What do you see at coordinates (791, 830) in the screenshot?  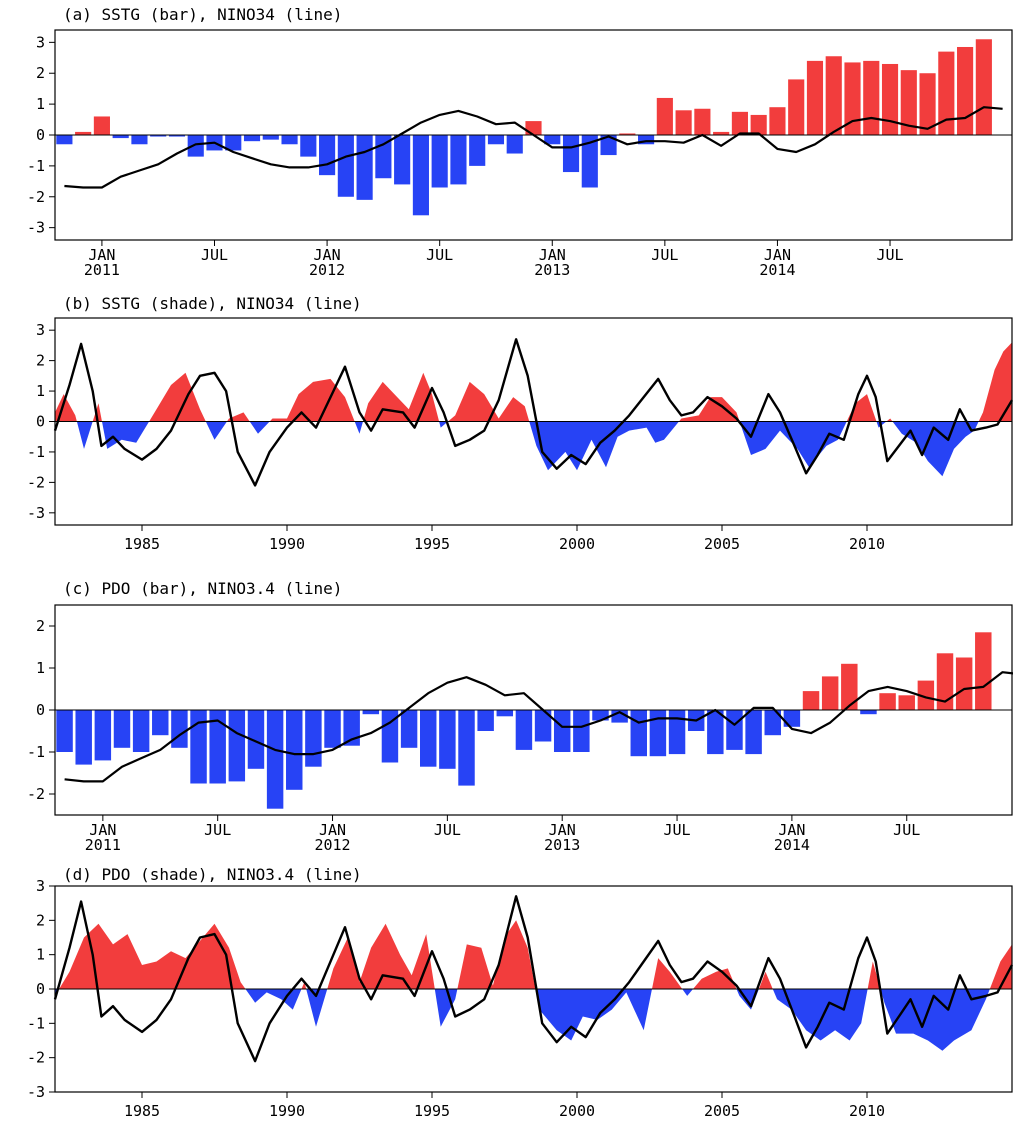 I see `x-tick-label-c-6: JAN` at bounding box center [791, 830].